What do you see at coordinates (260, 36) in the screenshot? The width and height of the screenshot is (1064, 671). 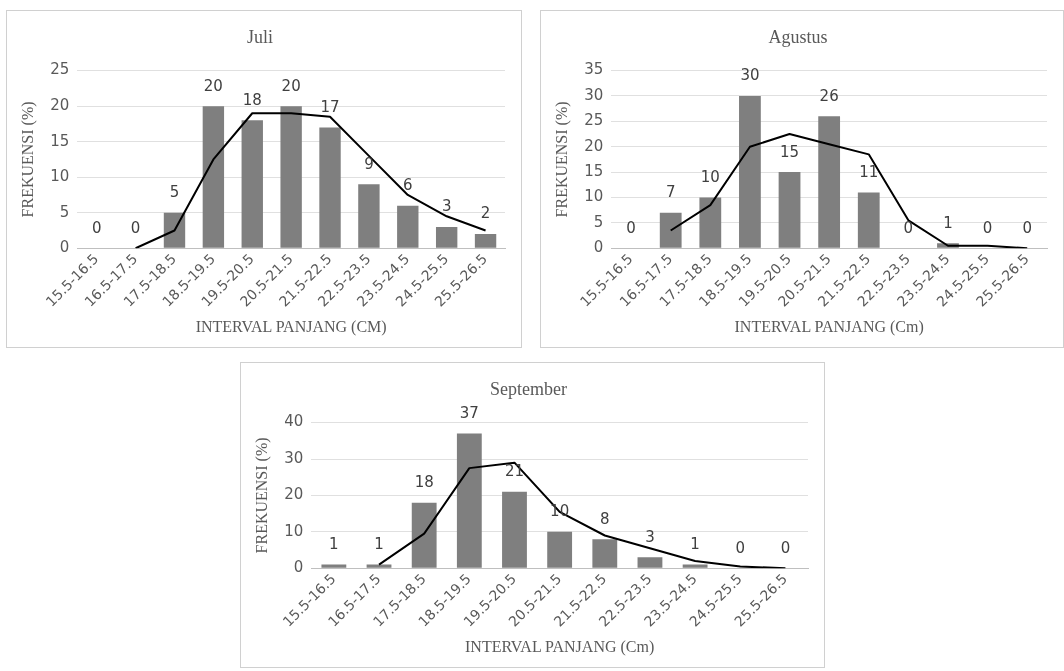 I see `chart-title: Juli` at bounding box center [260, 36].